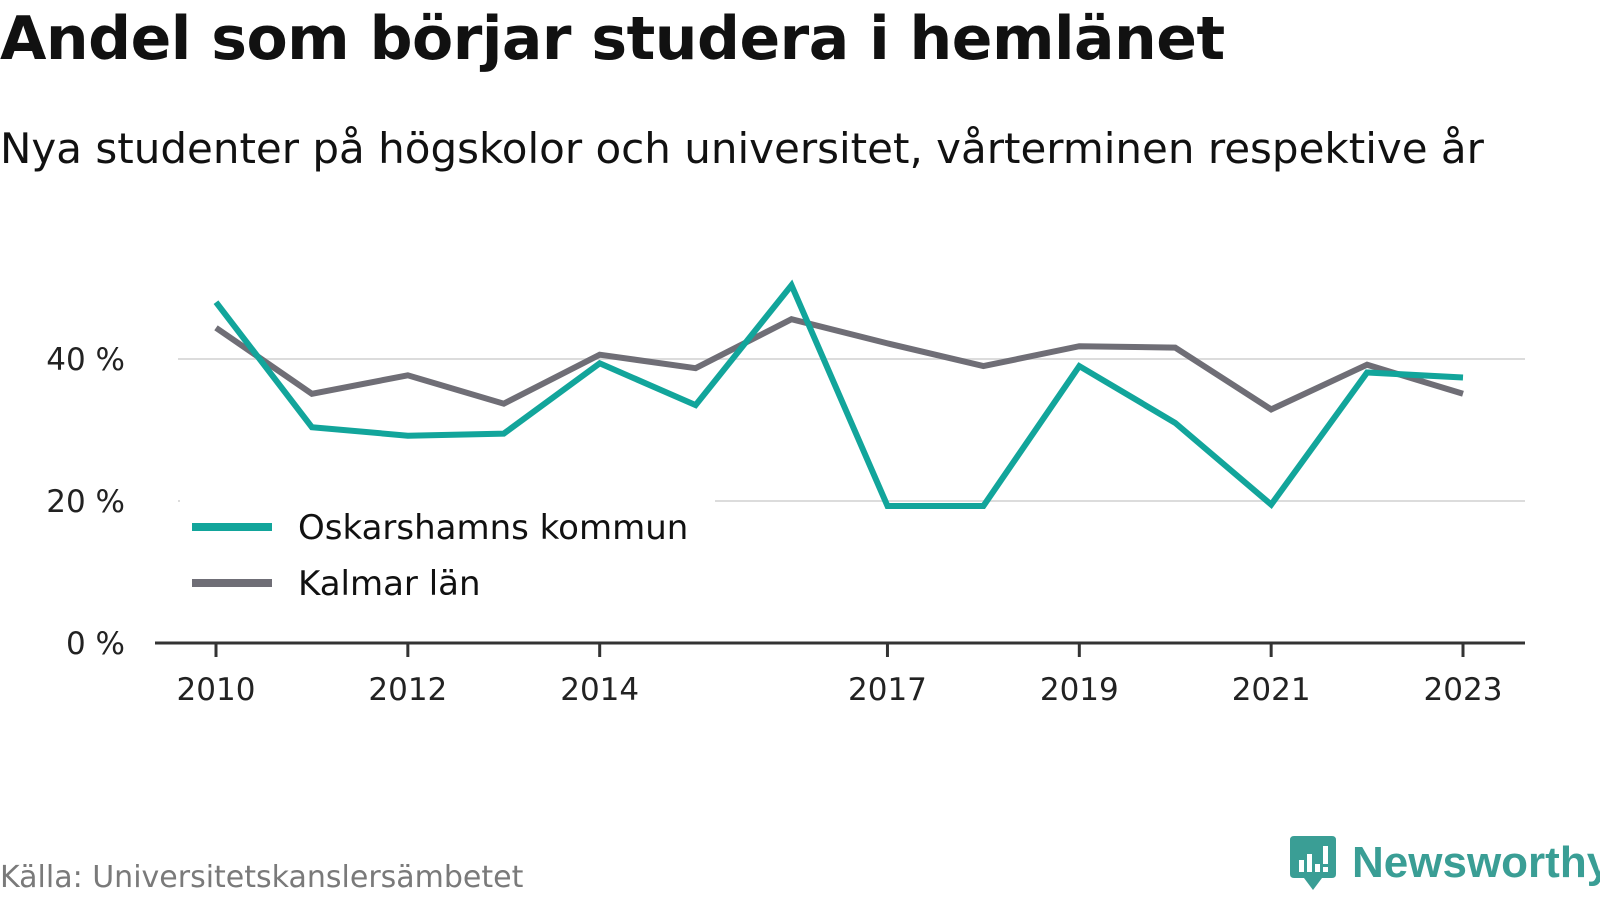 Image resolution: width=1600 pixels, height=900 pixels. I want to click on brand-name: Newsworthy, so click(1476, 862).